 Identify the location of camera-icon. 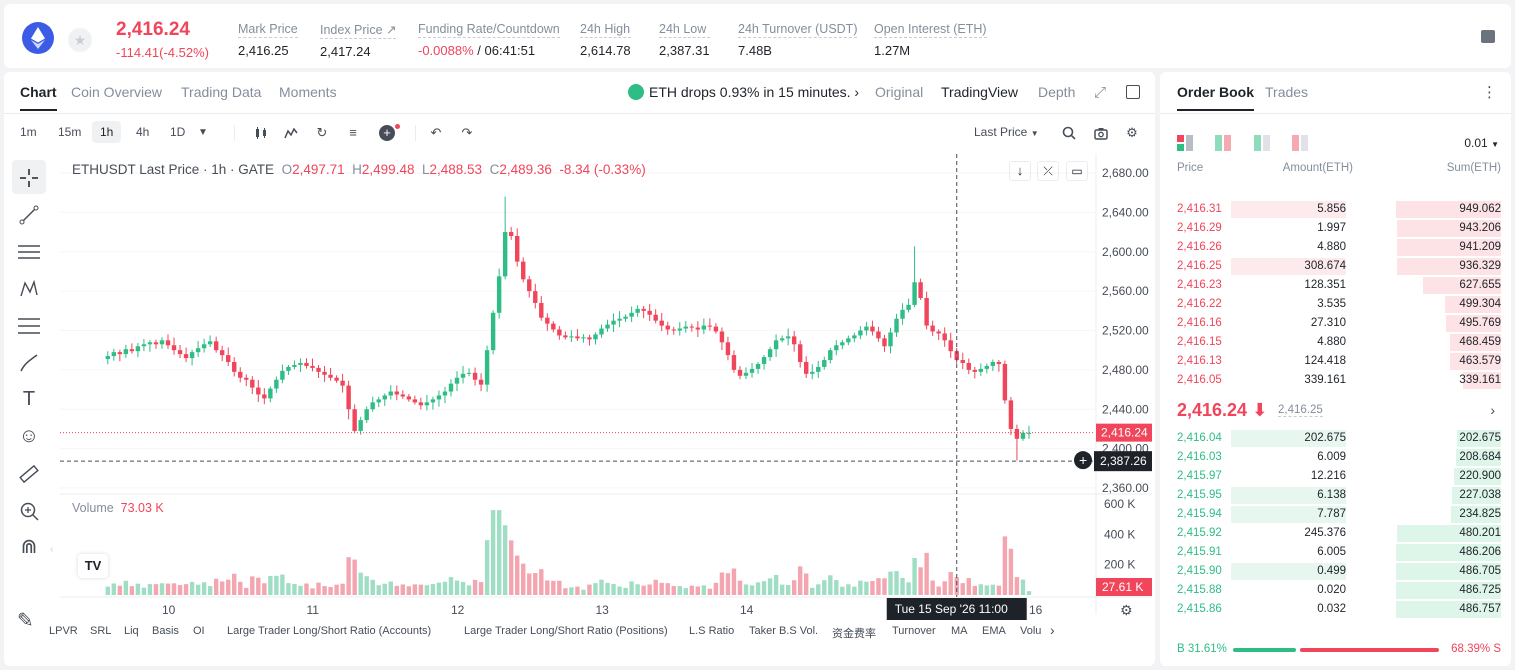
(1101, 133).